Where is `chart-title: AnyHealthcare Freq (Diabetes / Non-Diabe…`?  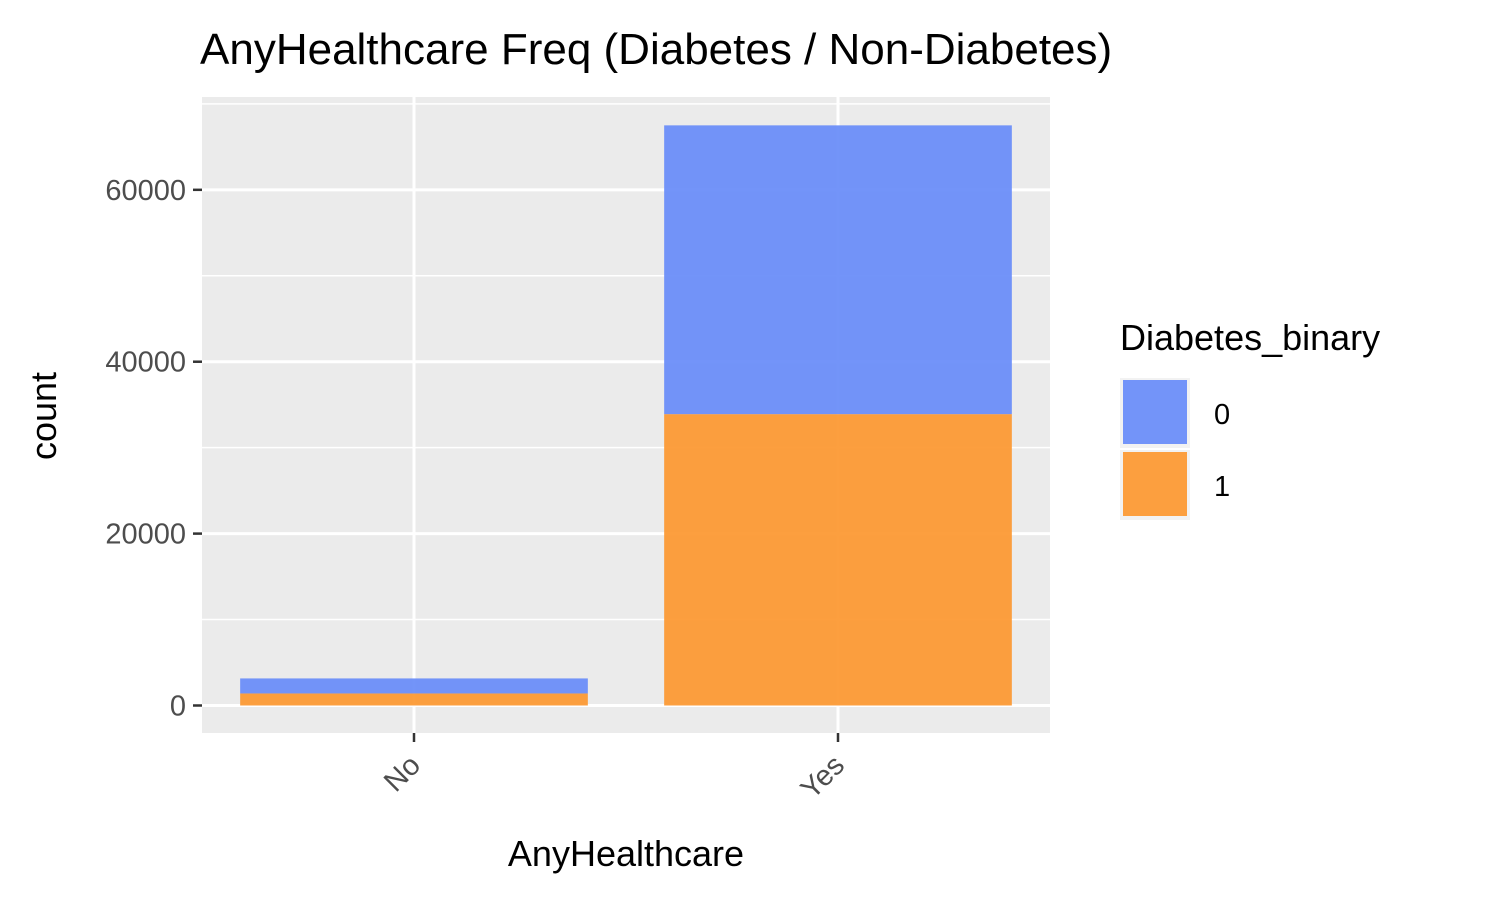 chart-title: AnyHealthcare Freq (Diabetes / Non-Diabe… is located at coordinates (656, 49).